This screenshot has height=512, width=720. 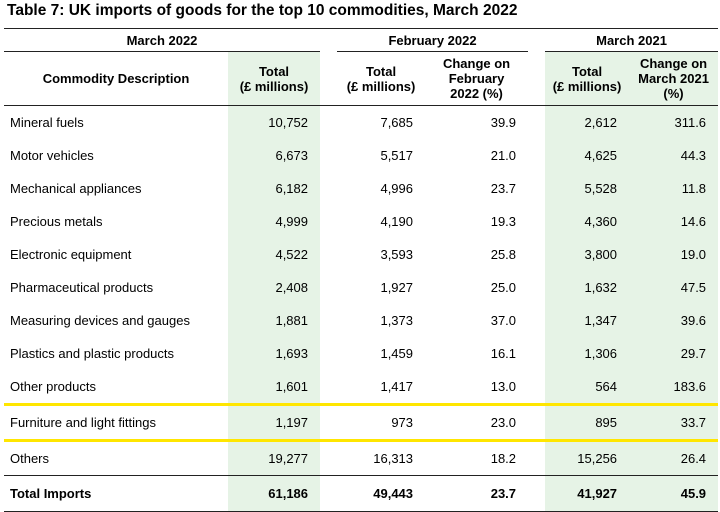 What do you see at coordinates (162, 40) in the screenshot?
I see `period-mar2022: March 2022` at bounding box center [162, 40].